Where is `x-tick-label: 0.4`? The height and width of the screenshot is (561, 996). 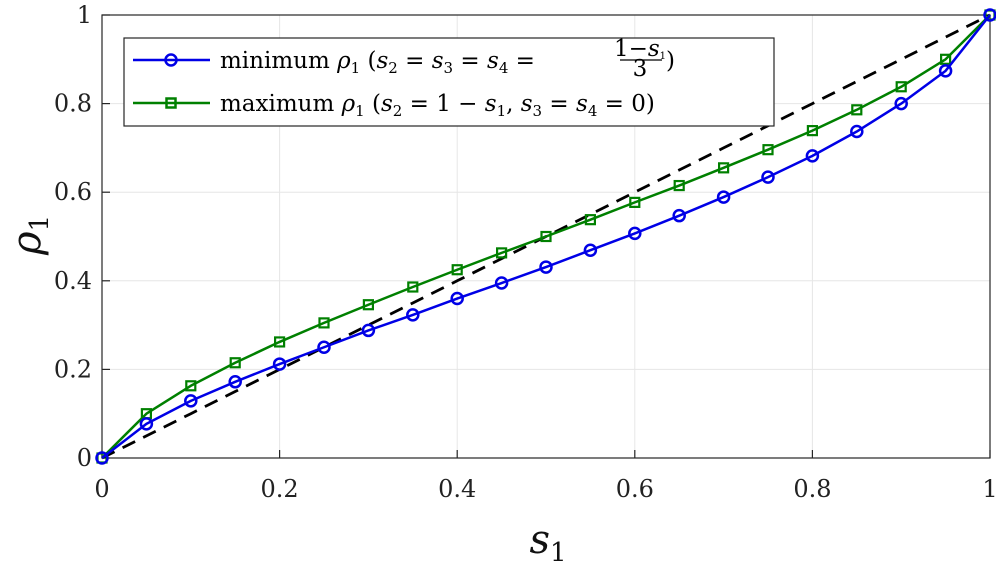
x-tick-label: 0.4 is located at coordinates (457, 489).